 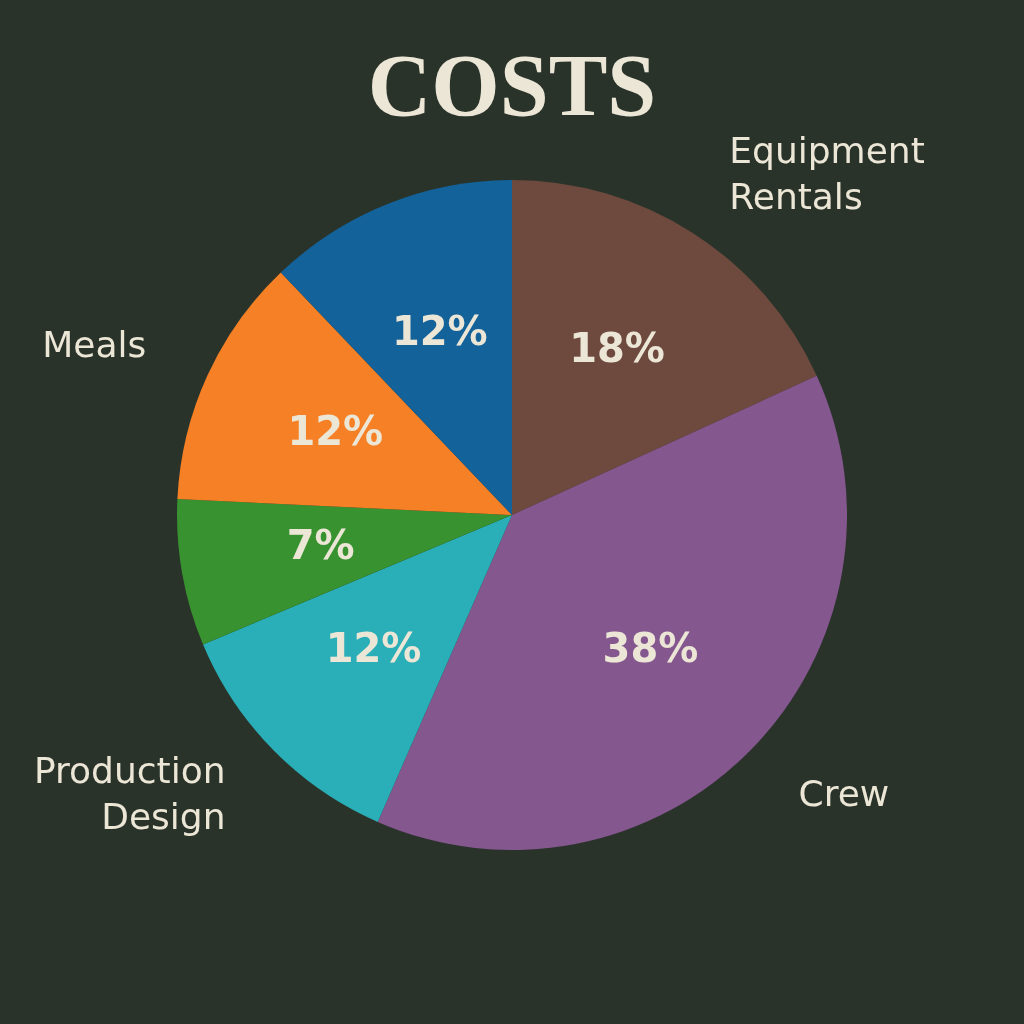 I want to click on chart-title: COSTS, so click(x=512, y=85).